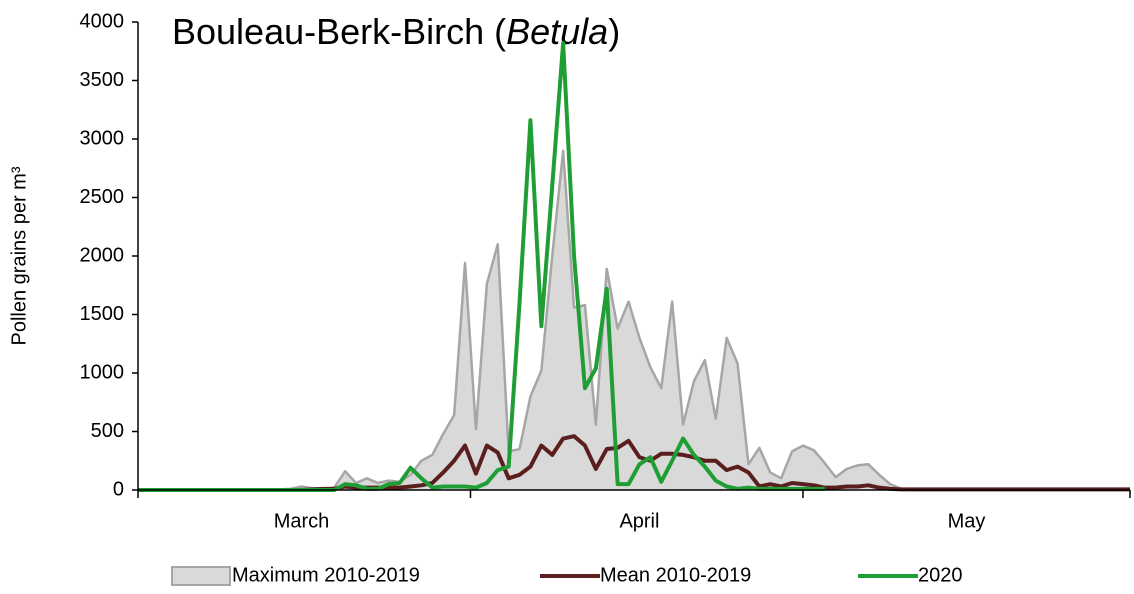 This screenshot has height=594, width=1134. What do you see at coordinates (118, 489) in the screenshot?
I see `y-tick-label: 0` at bounding box center [118, 489].